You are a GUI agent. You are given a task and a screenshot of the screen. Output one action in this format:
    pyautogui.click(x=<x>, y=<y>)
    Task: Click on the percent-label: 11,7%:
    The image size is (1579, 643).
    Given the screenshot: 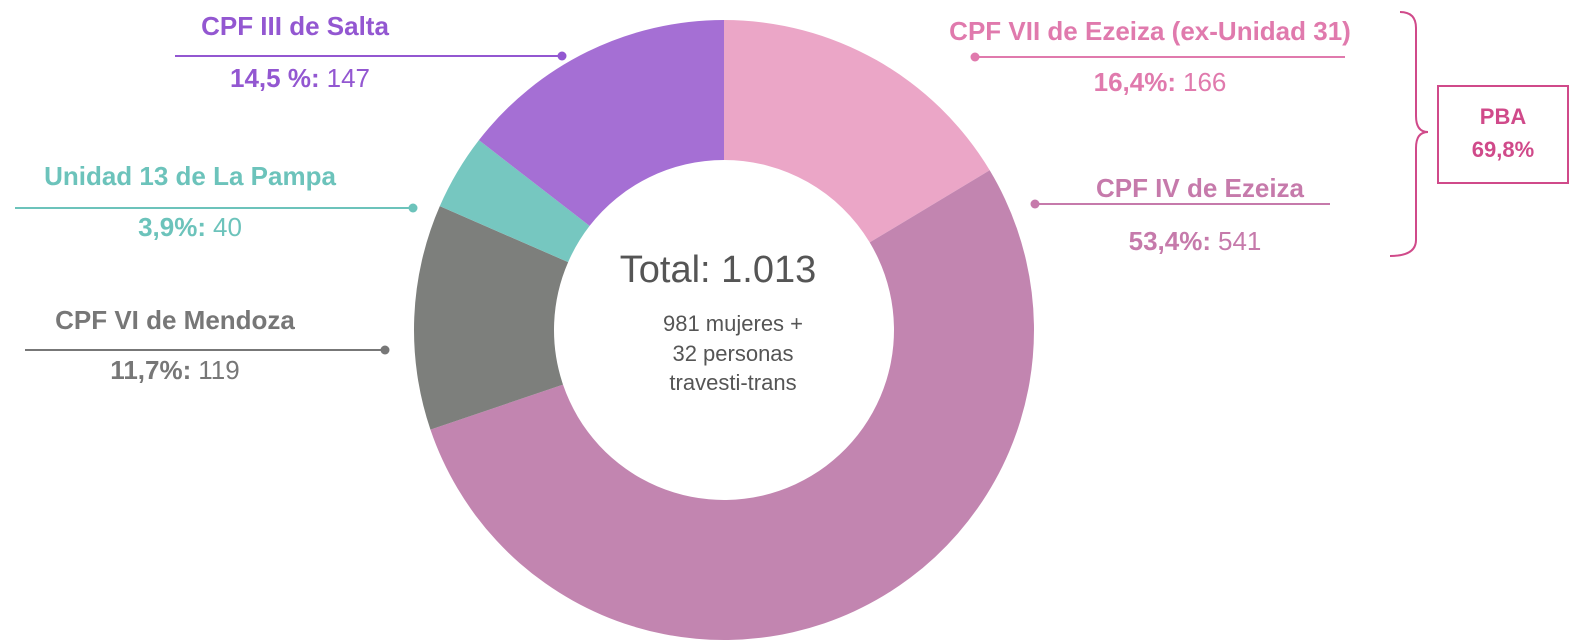 What is the action you would take?
    pyautogui.click(x=150, y=370)
    